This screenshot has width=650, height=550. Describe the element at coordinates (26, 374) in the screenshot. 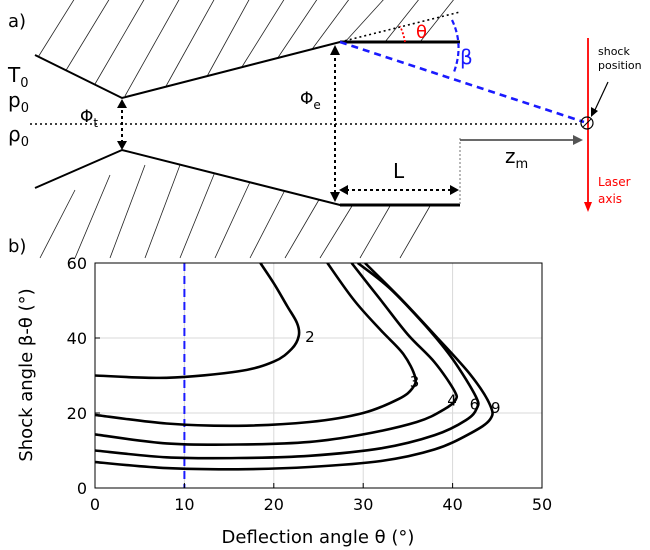

I see `y-axis-title: Shock angle β-θ (°)` at that location.